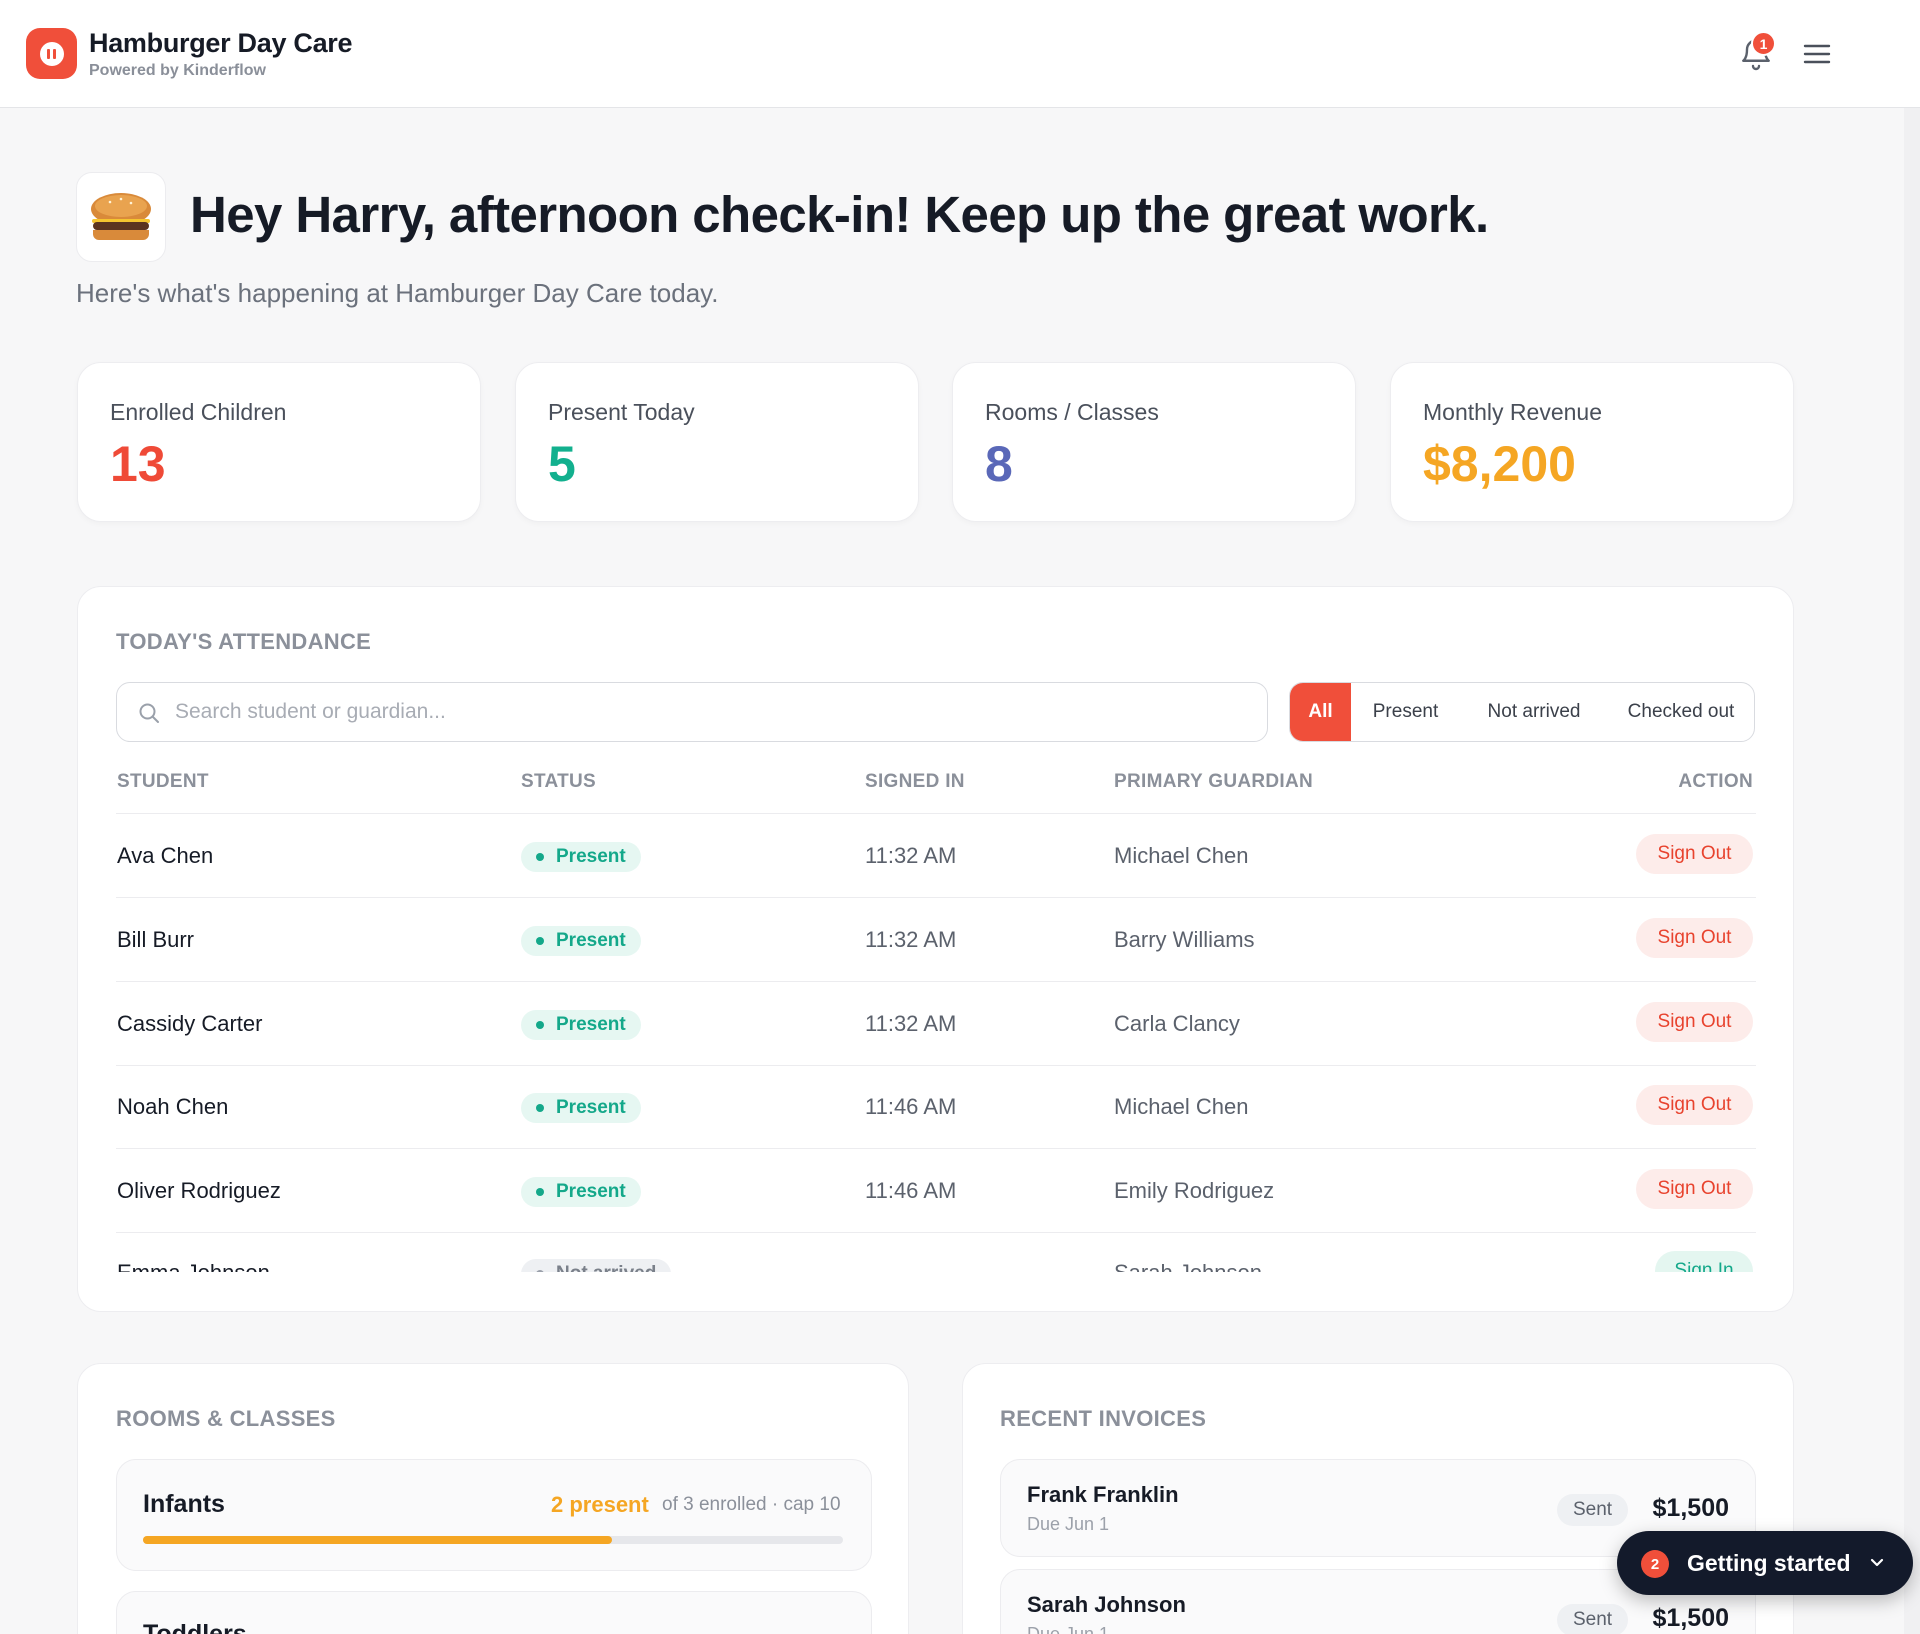 Image resolution: width=1920 pixels, height=1634 pixels. Describe the element at coordinates (1877, 1562) in the screenshot. I see `chevron-down-icon` at that location.